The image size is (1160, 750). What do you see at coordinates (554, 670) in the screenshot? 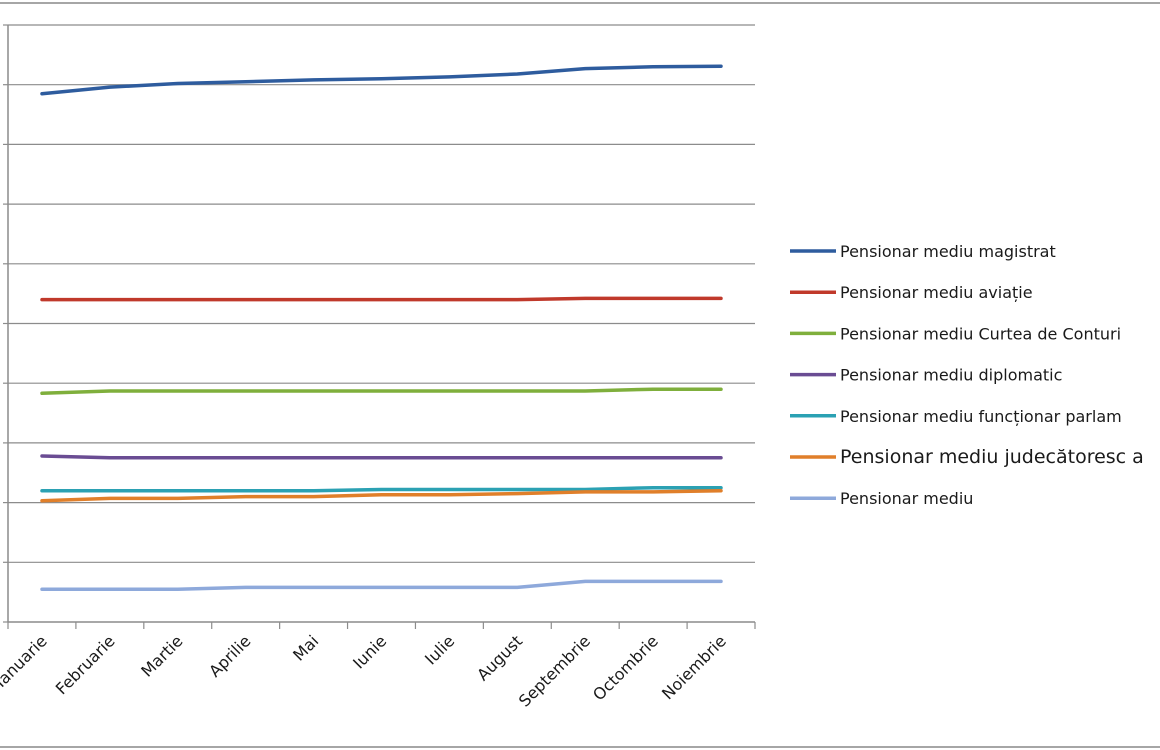
I see `x-tick-label: Septembrie` at bounding box center [554, 670].